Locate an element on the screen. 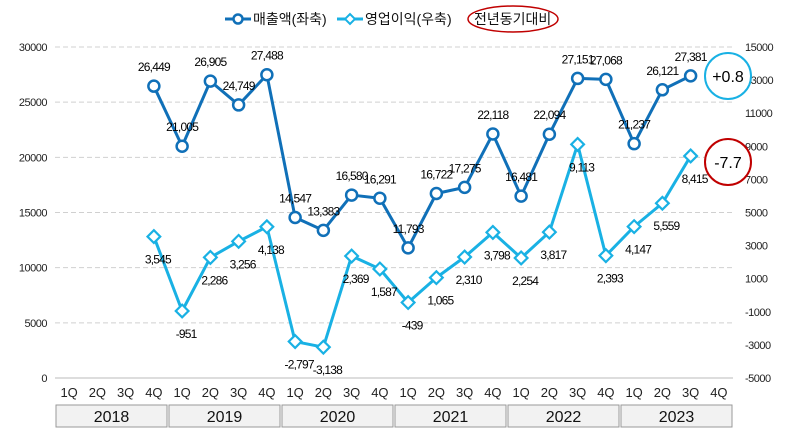 The width and height of the screenshot is (787, 439). legend-item-yoy: 전년동기대비 is located at coordinates (513, 19).